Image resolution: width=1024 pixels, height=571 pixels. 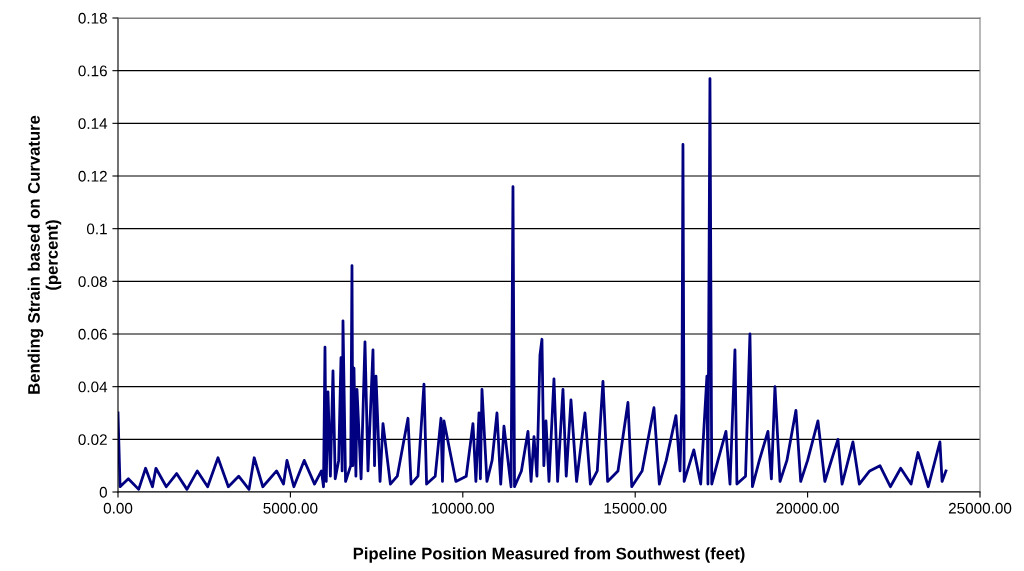 What do you see at coordinates (92, 71) in the screenshot?
I see `y-tick-label: 0.16` at bounding box center [92, 71].